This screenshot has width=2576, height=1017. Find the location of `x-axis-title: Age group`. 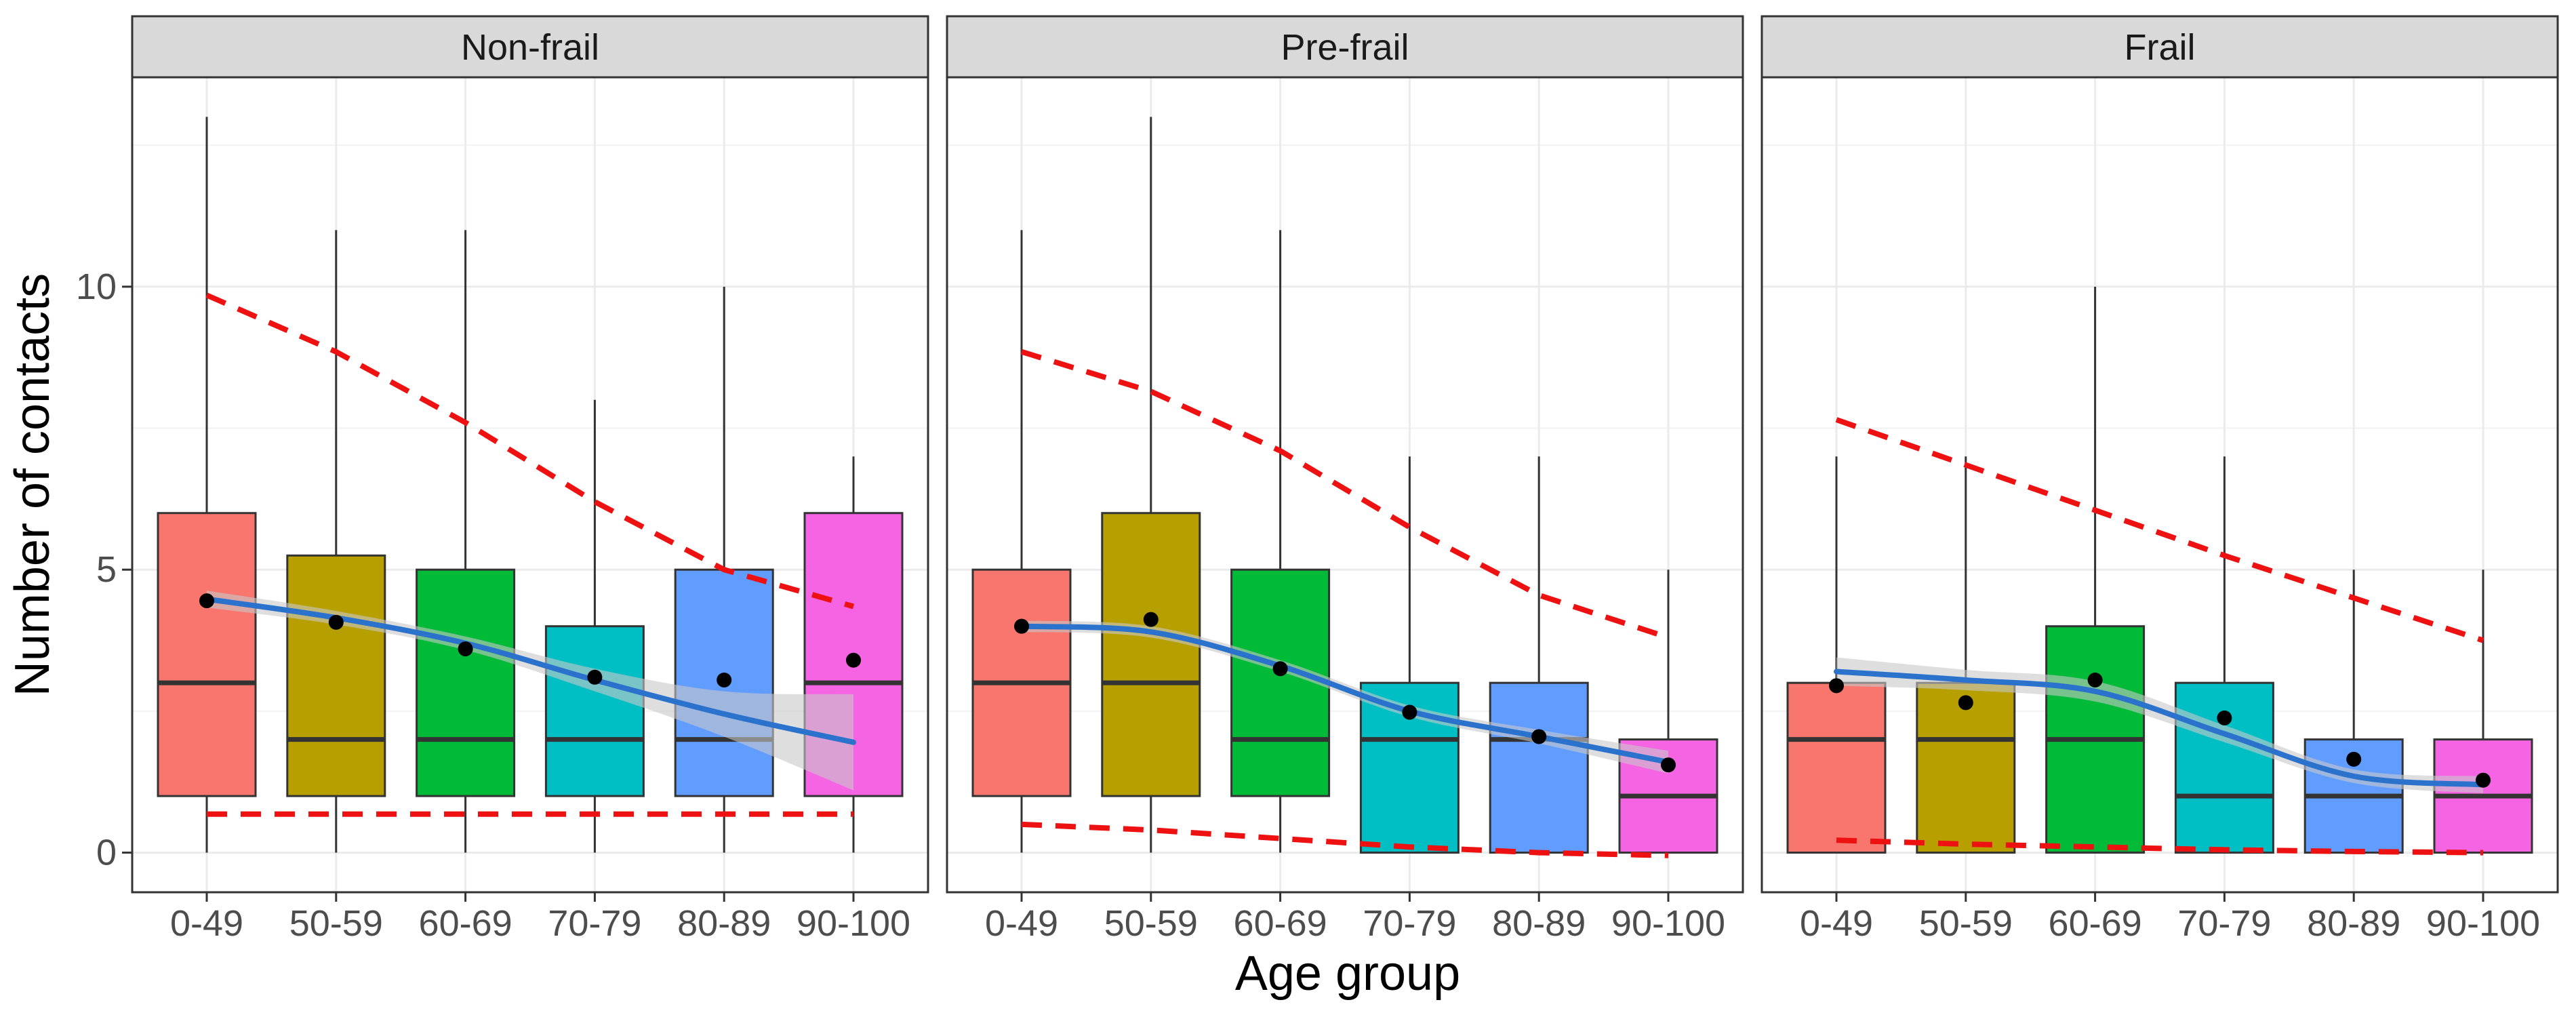

x-axis-title: Age group is located at coordinates (1347, 973).